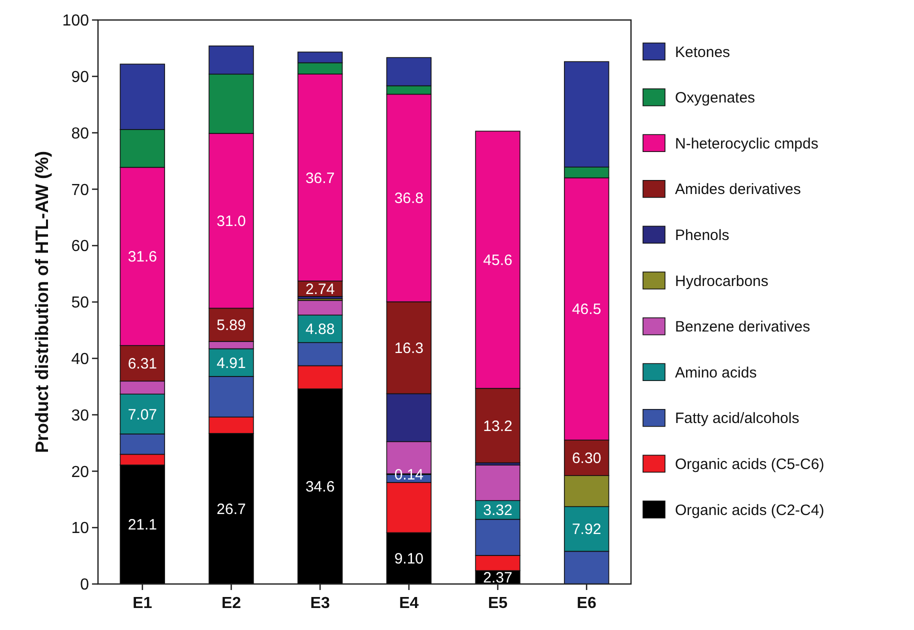 Image resolution: width=914 pixels, height=630 pixels. Describe the element at coordinates (143, 364) in the screenshot. I see `data-label: 6.31` at that location.